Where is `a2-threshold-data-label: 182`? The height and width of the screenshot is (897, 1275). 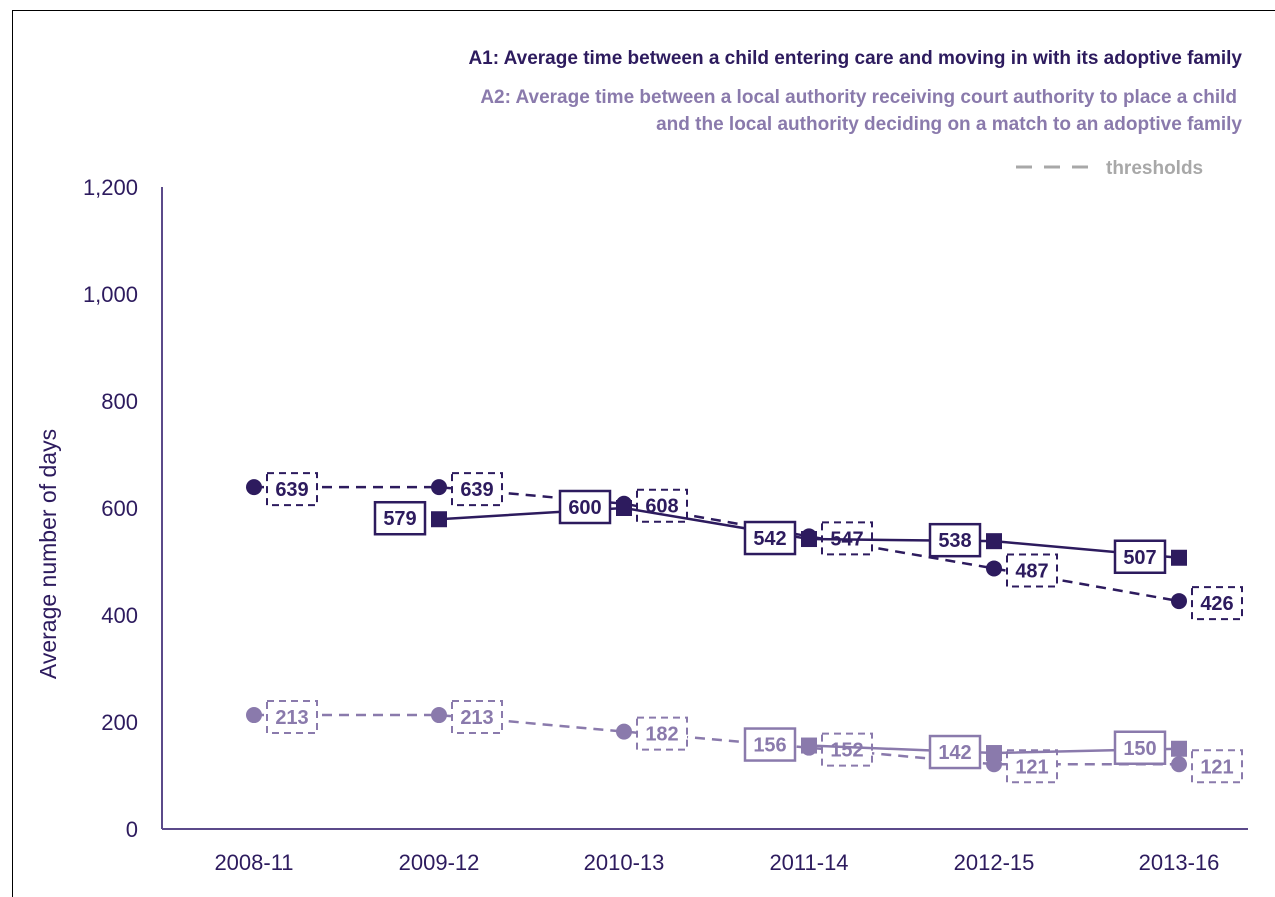
a2-threshold-data-label: 182 is located at coordinates (661, 735).